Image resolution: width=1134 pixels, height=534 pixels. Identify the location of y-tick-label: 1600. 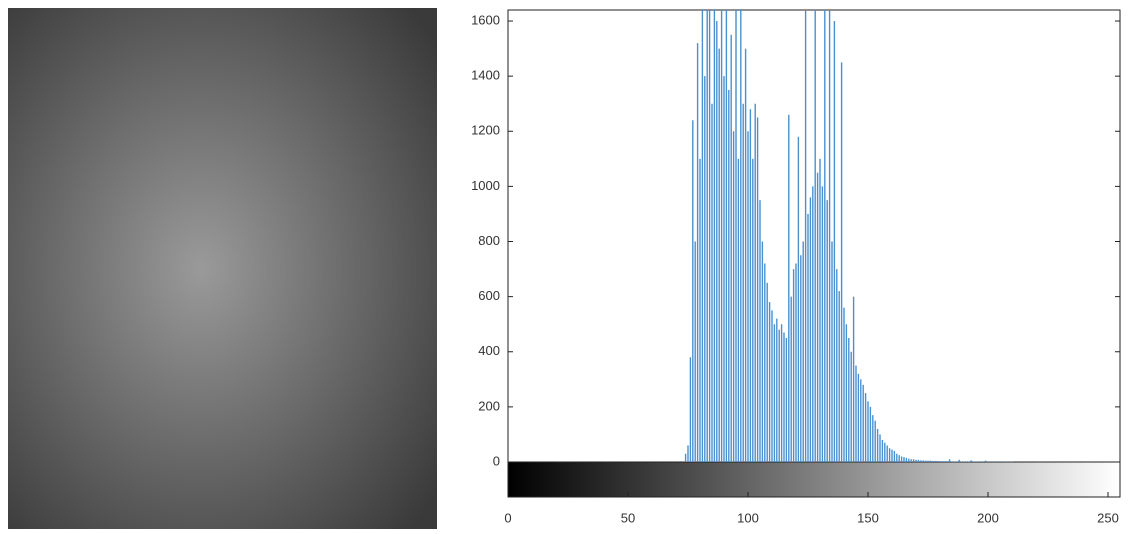
(485, 19).